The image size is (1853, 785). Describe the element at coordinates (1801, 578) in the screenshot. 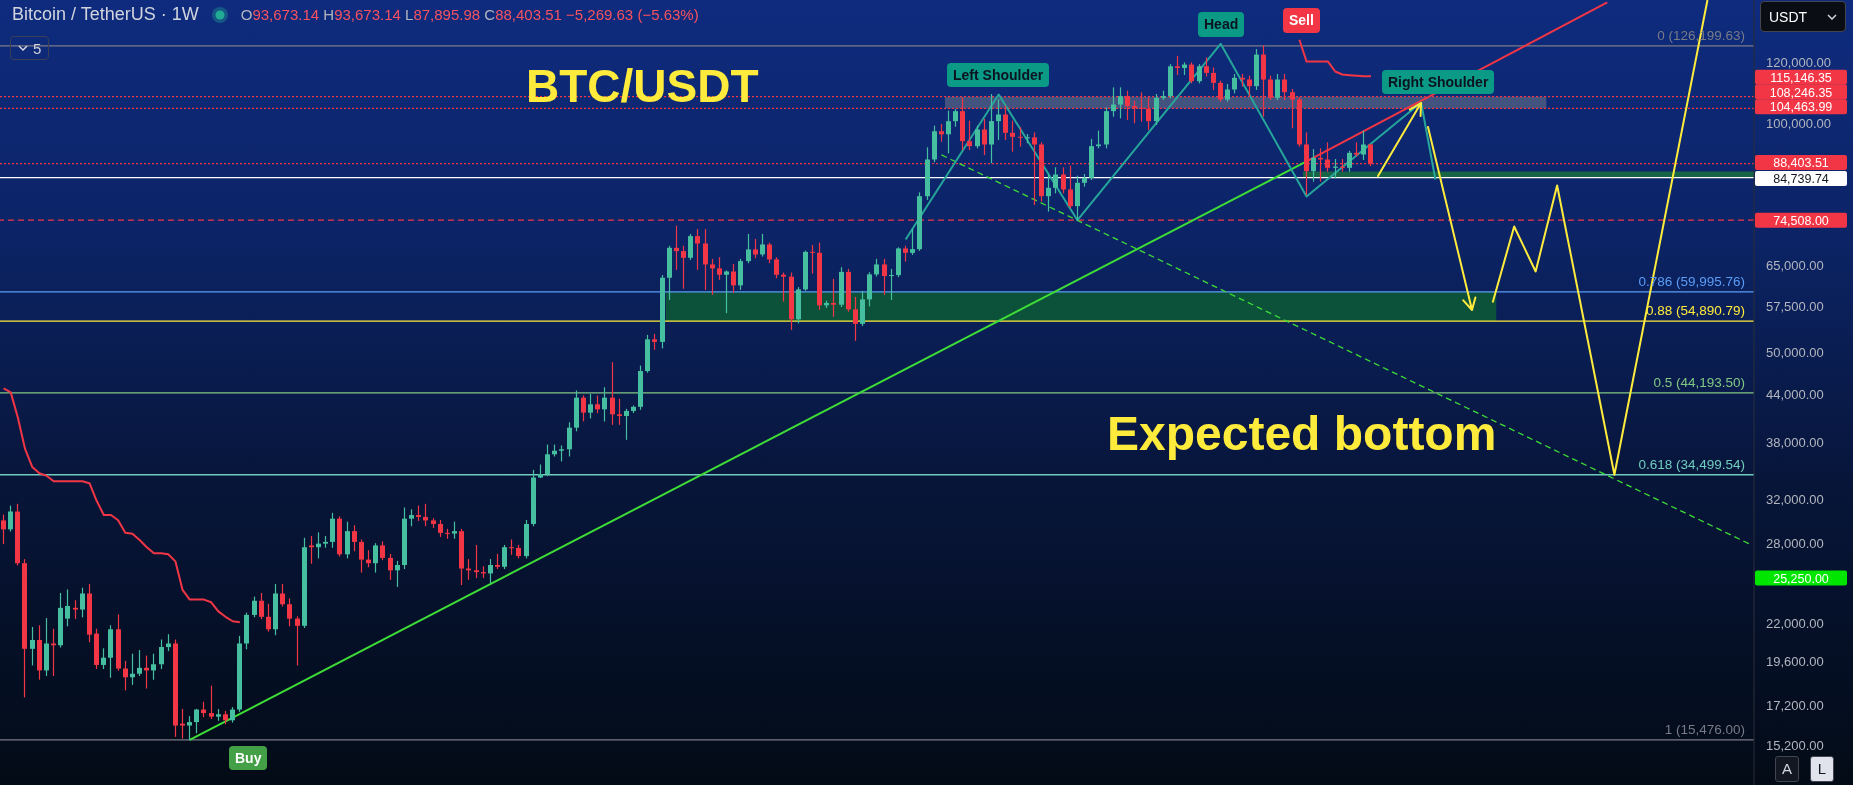

I see `text: 25,250.00` at that location.